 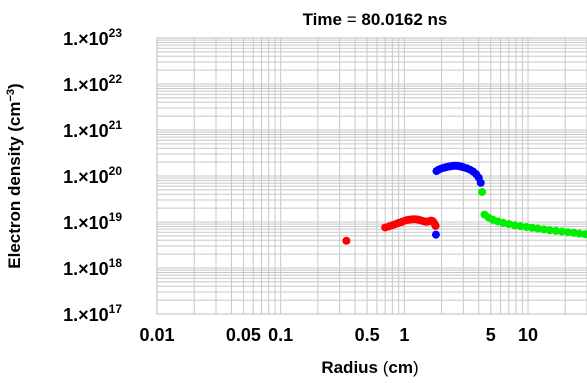 What do you see at coordinates (338, 335) in the screenshot?
I see `x-tick-labels: 0.01 0.05 0.1 0.5 1 5 10` at bounding box center [338, 335].